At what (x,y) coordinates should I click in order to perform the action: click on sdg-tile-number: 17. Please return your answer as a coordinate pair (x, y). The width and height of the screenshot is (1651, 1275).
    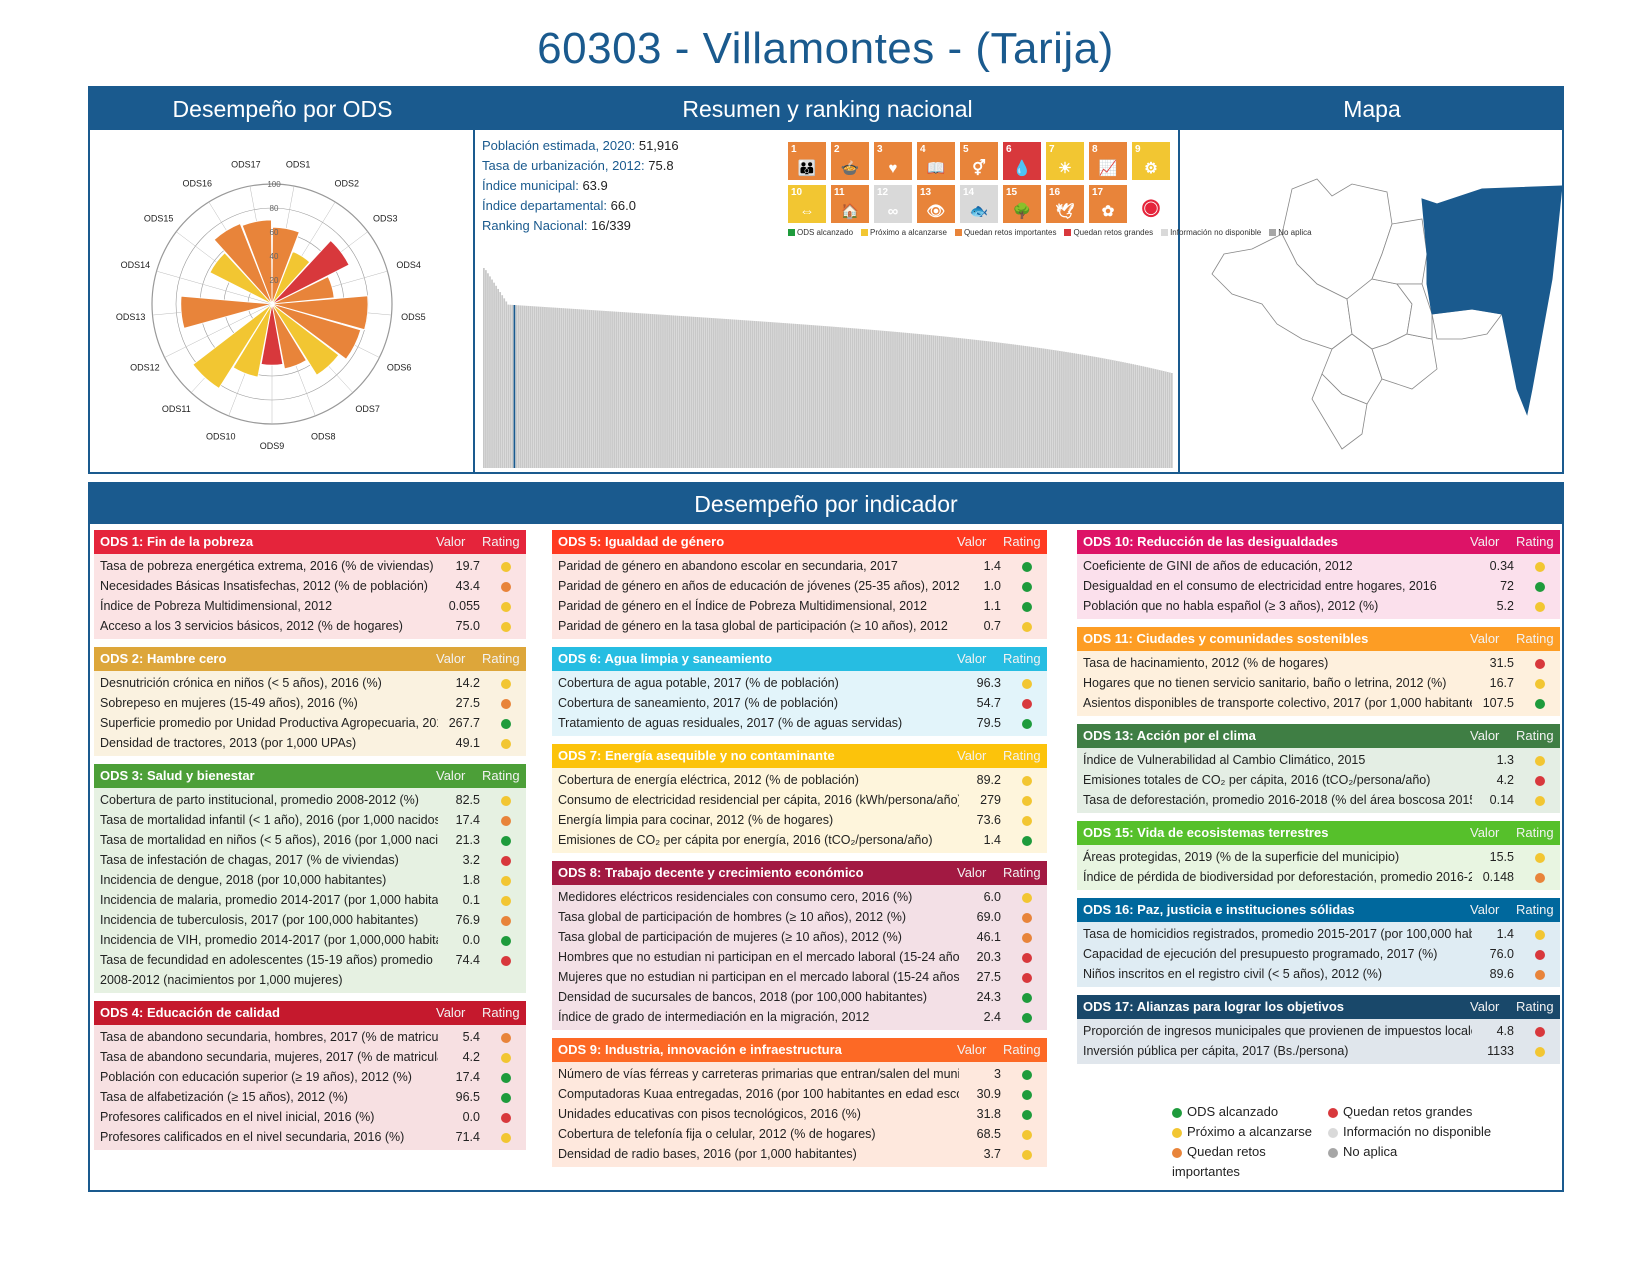
    Looking at the image, I should click on (1098, 192).